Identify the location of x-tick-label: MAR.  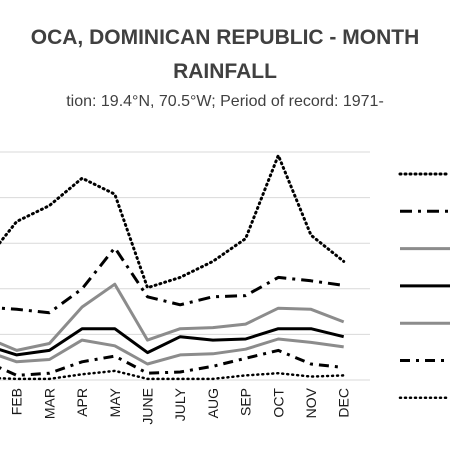
(49, 403).